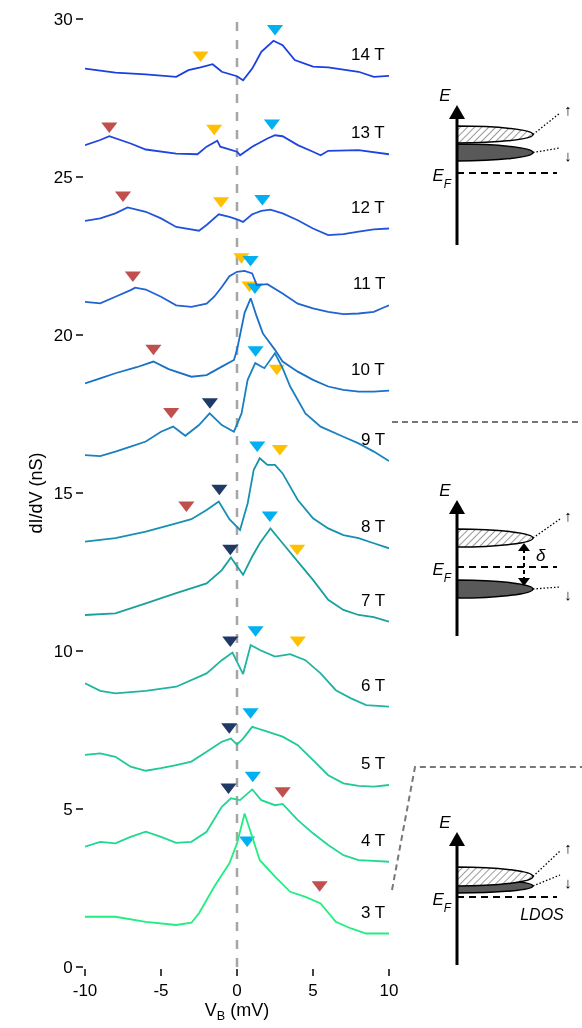 The width and height of the screenshot is (582, 1028). What do you see at coordinates (389, 991) in the screenshot?
I see `x-tick-label: 10` at bounding box center [389, 991].